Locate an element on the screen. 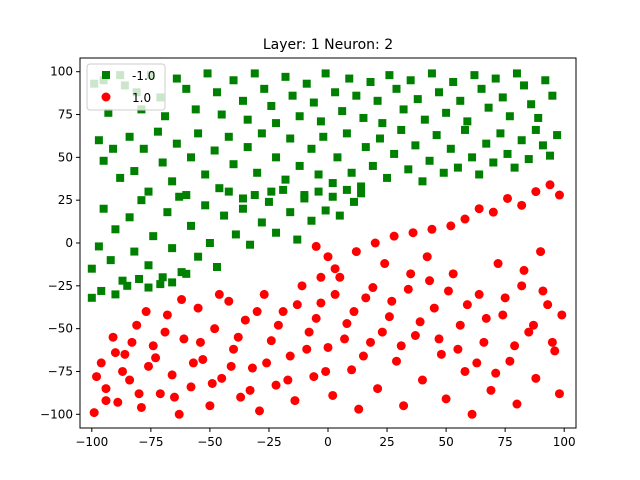  x-tick-label: −50 is located at coordinates (209, 442).